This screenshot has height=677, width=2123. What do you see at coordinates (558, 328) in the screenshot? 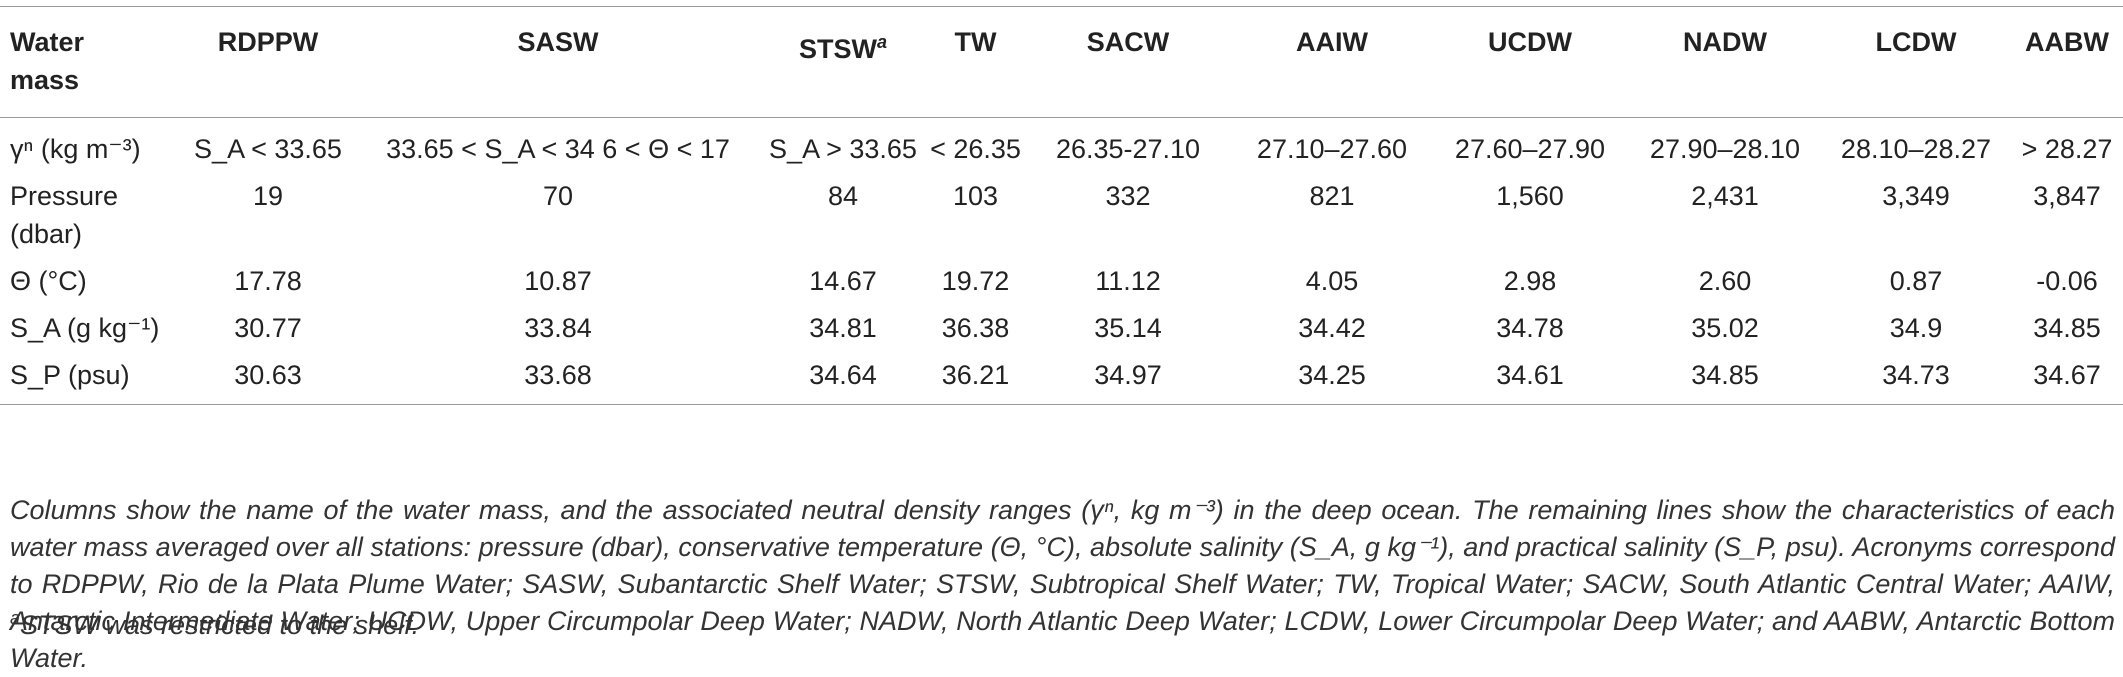
I see `table-cell: 33.84` at bounding box center [558, 328].